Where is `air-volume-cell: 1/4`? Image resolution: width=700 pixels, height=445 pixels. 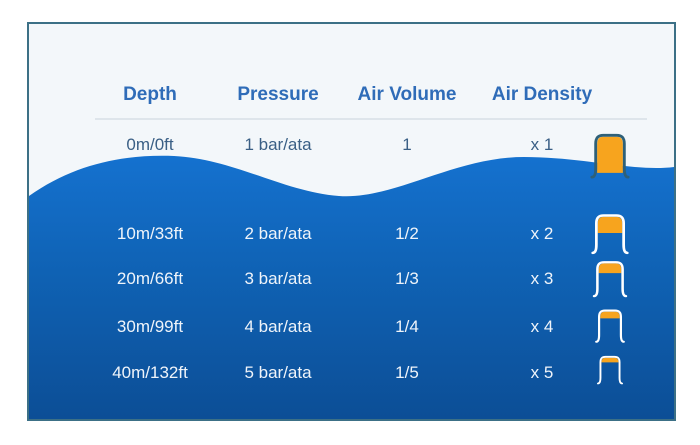
air-volume-cell: 1/4 is located at coordinates (407, 326).